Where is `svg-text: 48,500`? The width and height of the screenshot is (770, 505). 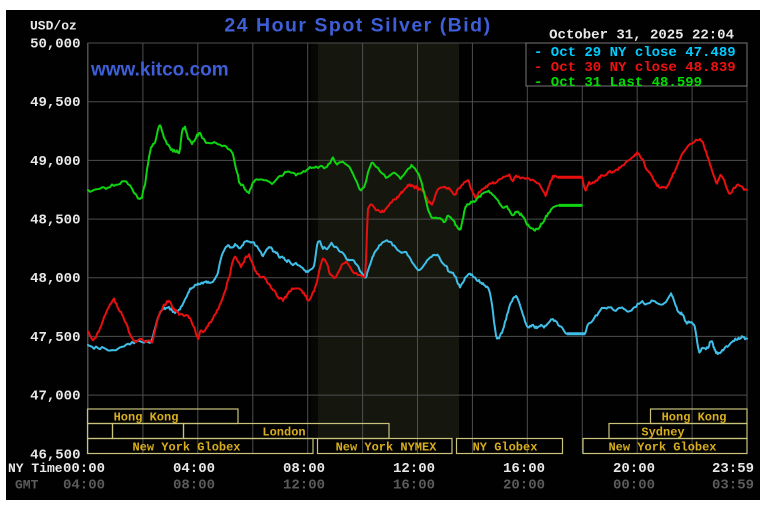 svg-text: 48,500 is located at coordinates (55, 221).